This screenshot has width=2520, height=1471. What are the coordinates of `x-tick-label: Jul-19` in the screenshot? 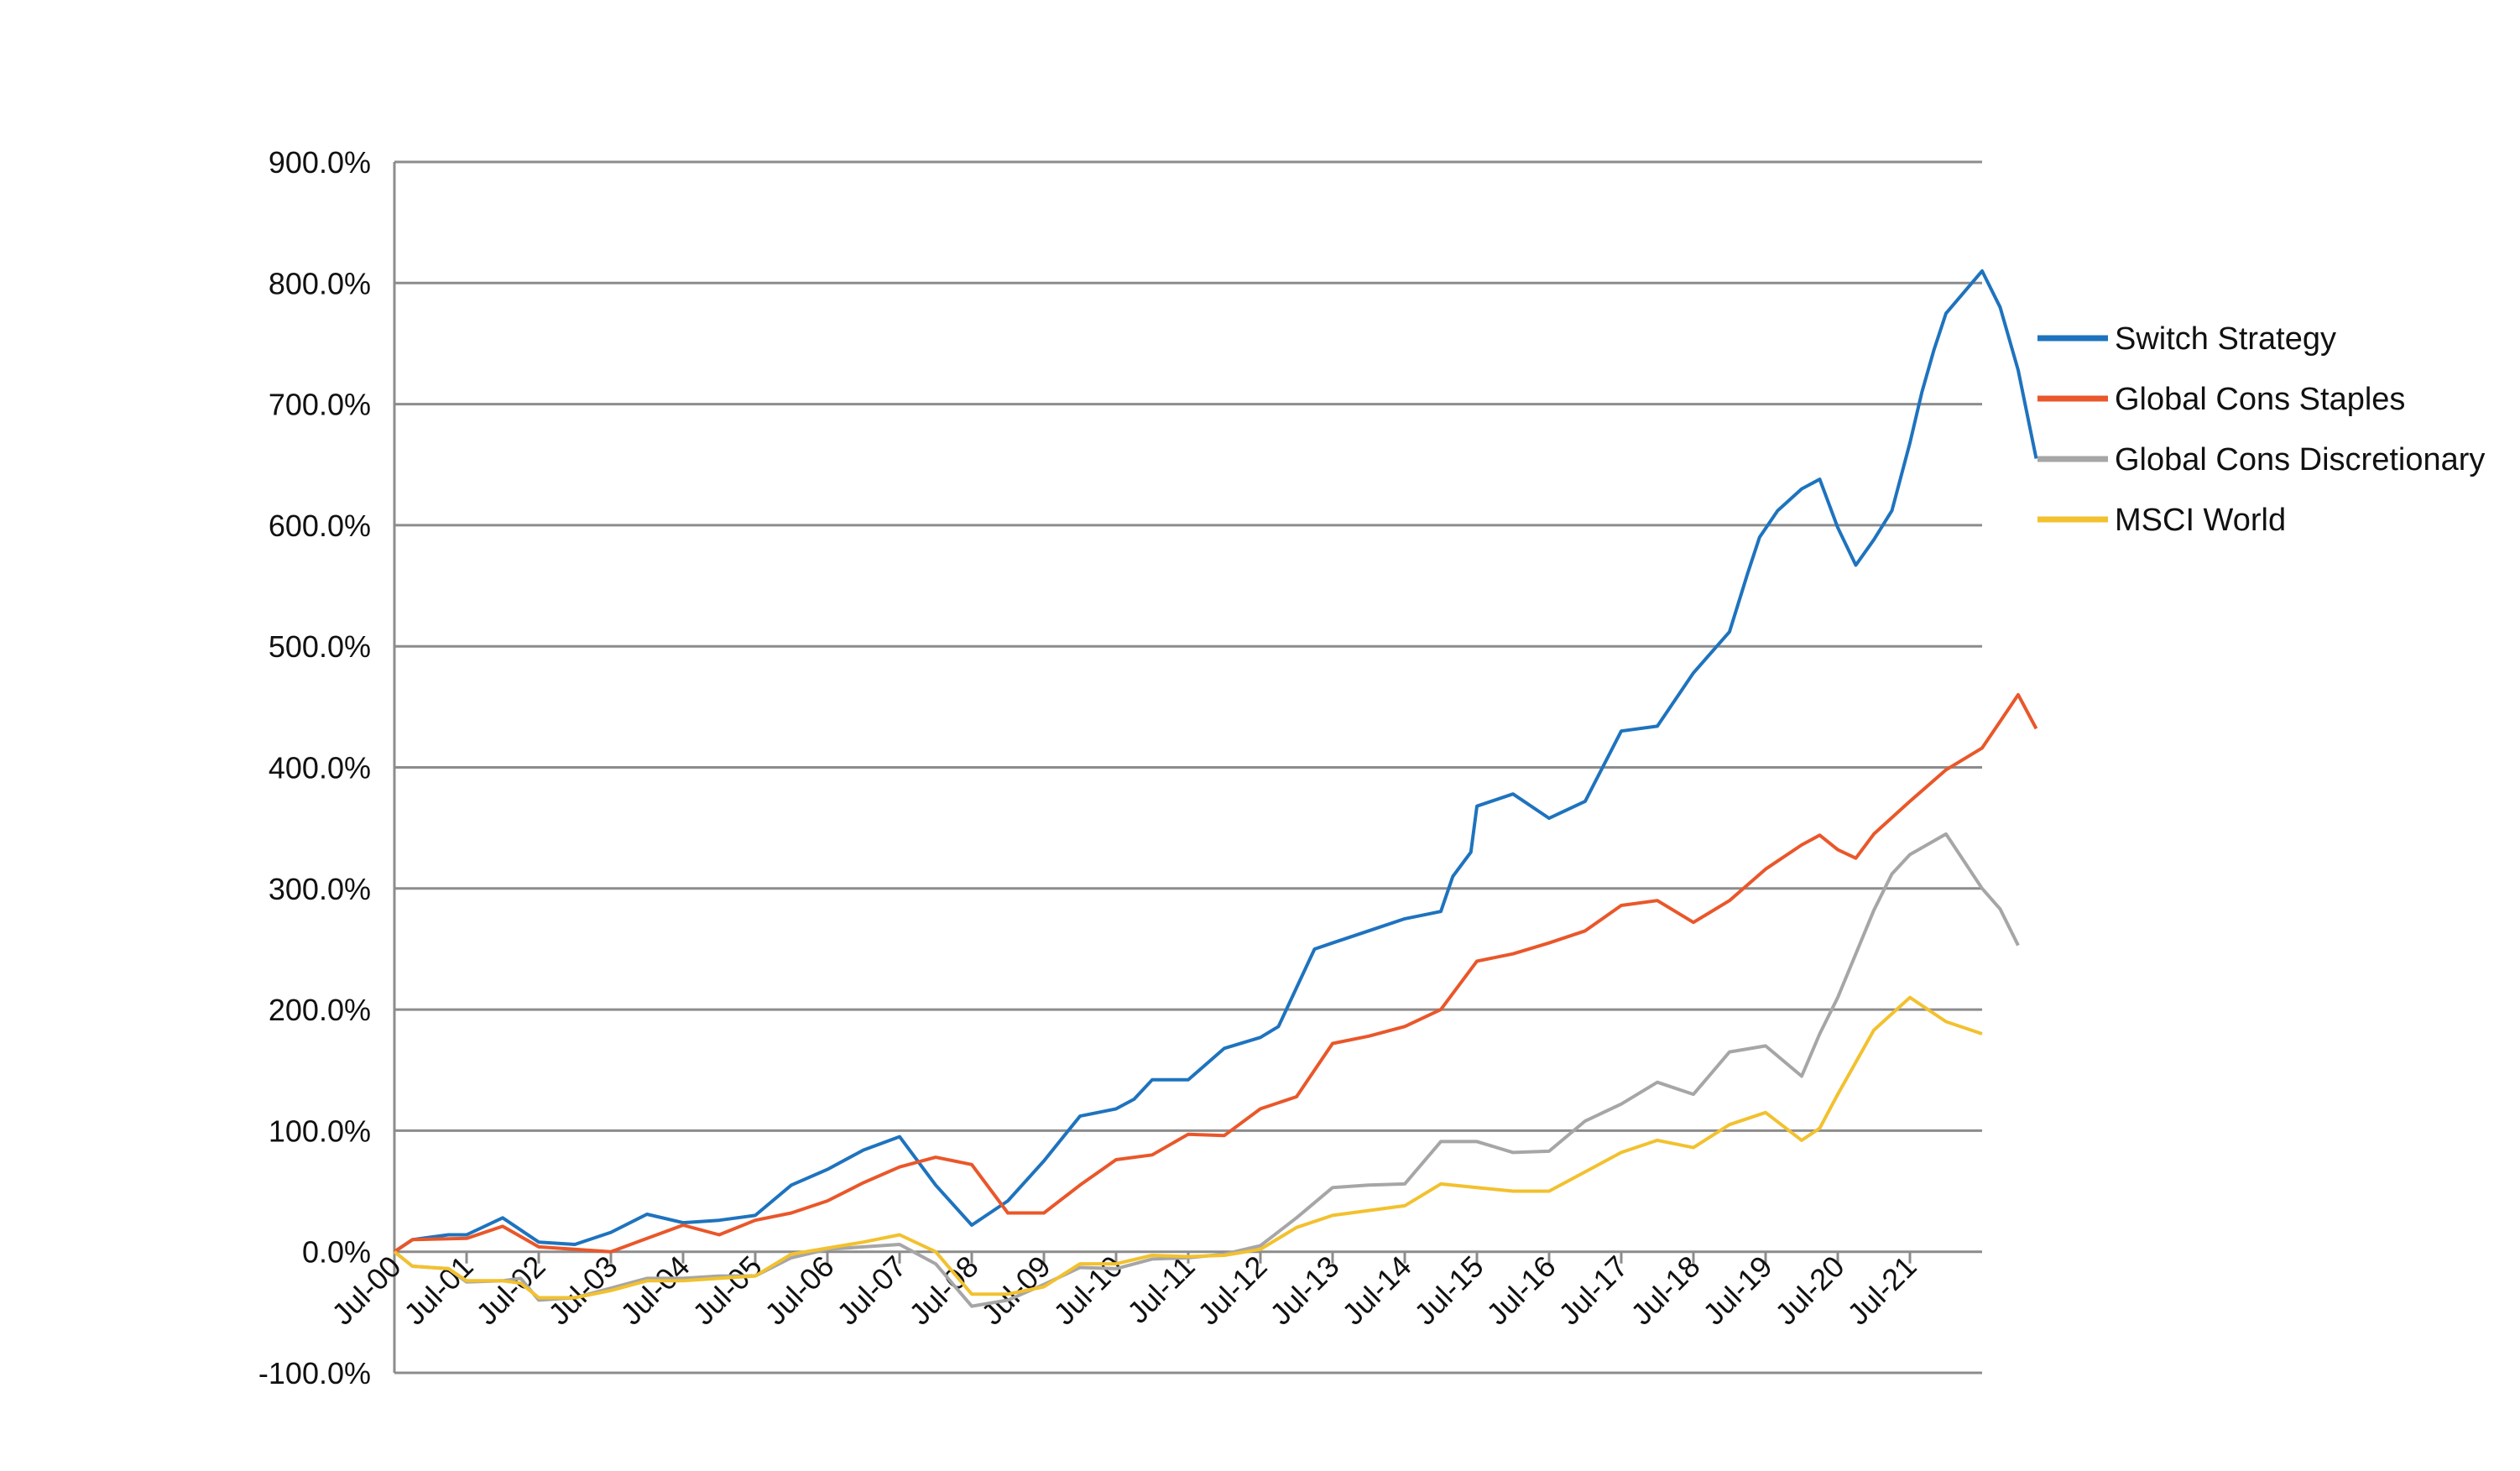 It's located at (1737, 1290).